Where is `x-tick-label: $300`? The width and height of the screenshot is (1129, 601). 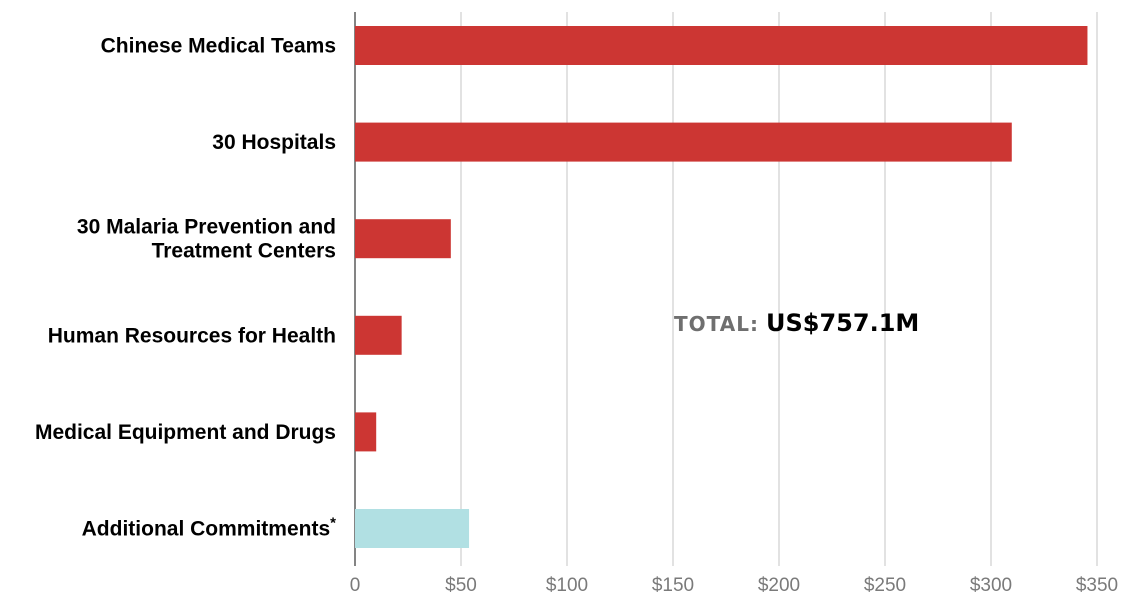 x-tick-label: $300 is located at coordinates (991, 585).